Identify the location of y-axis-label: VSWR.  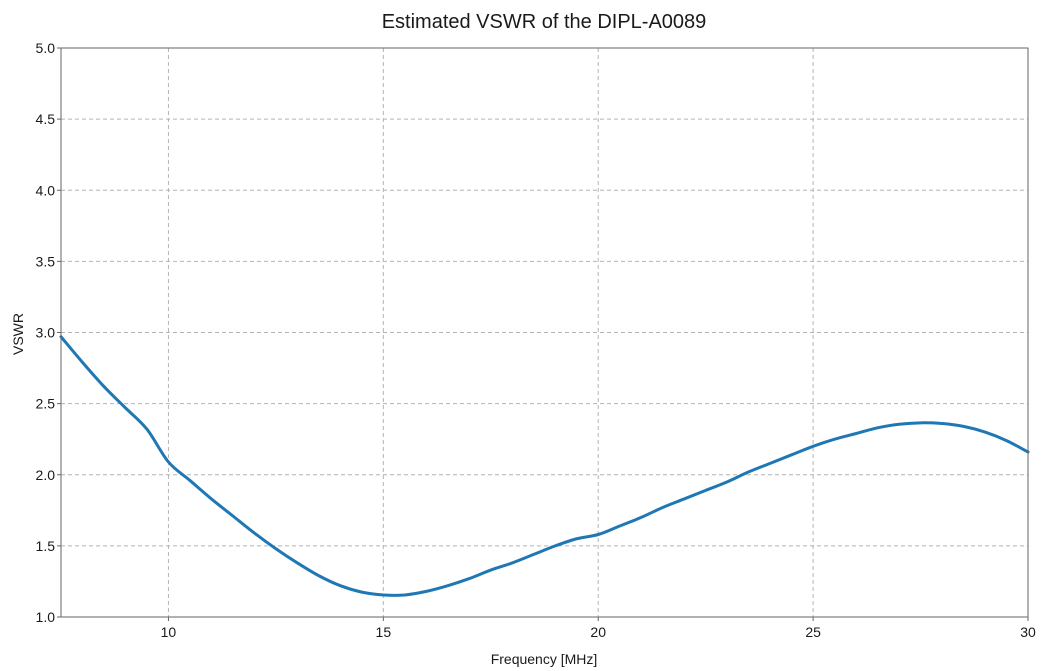
(18, 334).